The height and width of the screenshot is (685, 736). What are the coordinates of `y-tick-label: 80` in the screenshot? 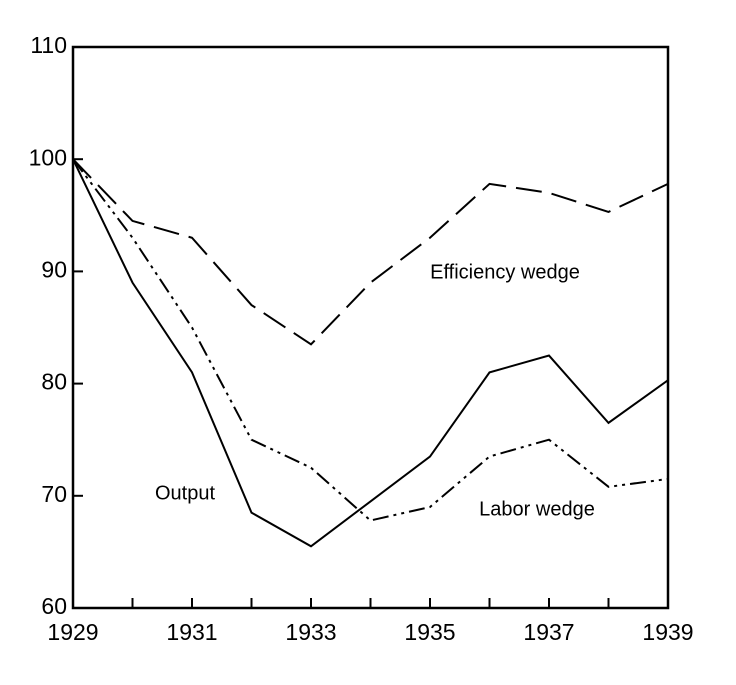 It's located at (54, 382).